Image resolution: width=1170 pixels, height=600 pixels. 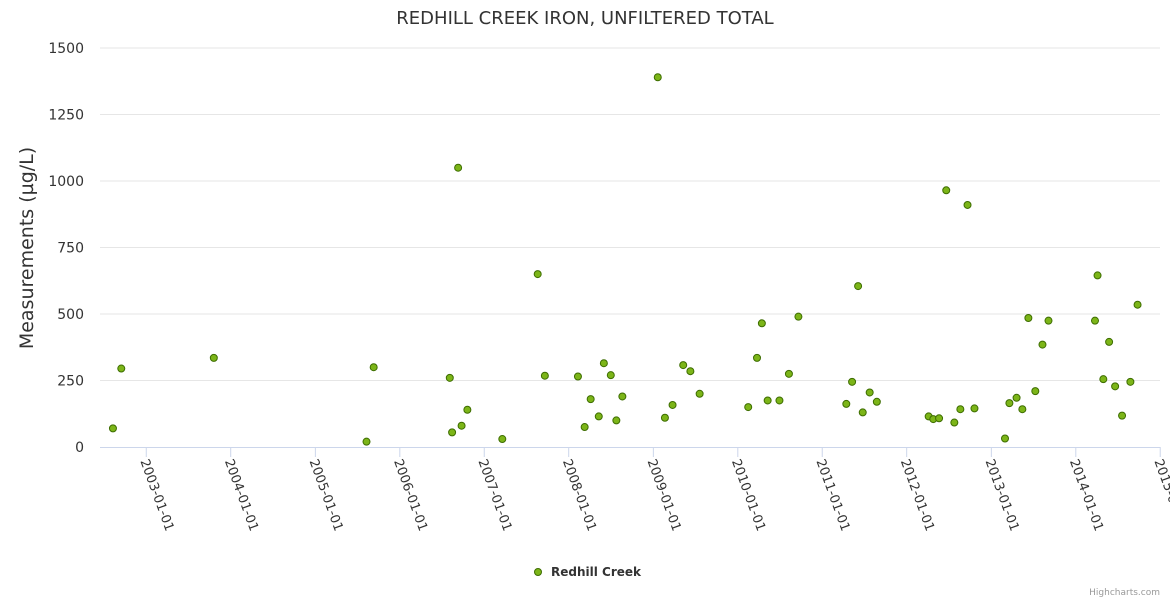 I want to click on chart-title: REDHILL CREEK IRON, UNFILTERED TOTAL, so click(x=584, y=18).